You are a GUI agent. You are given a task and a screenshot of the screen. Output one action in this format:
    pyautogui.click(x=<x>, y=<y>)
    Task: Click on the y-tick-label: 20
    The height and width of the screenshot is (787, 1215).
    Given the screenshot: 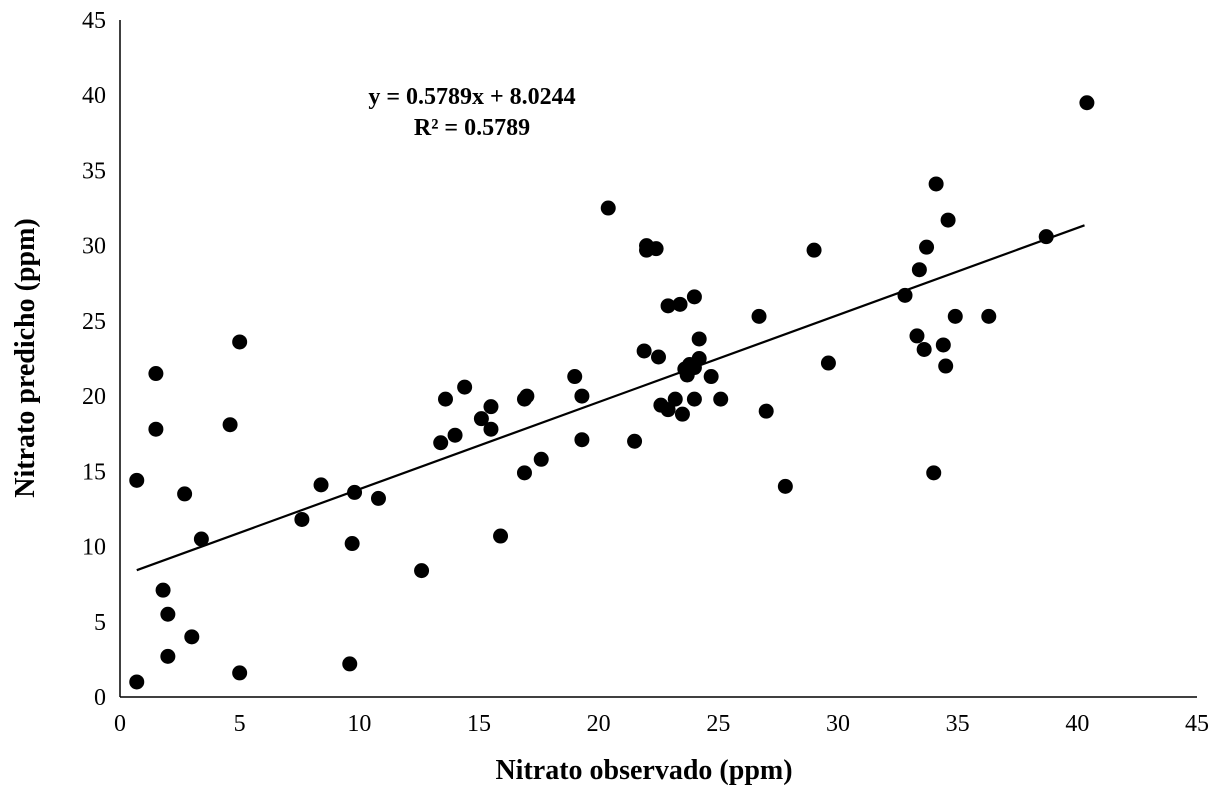 What is the action you would take?
    pyautogui.click(x=94, y=397)
    